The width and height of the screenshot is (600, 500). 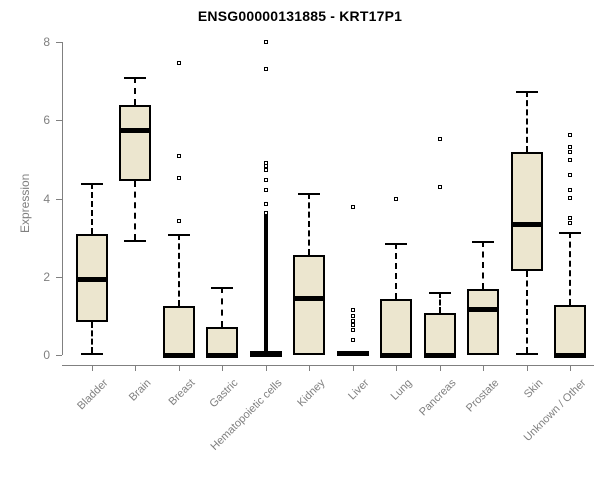 I want to click on x-axis-tick-label: Kidney, so click(x=311, y=393).